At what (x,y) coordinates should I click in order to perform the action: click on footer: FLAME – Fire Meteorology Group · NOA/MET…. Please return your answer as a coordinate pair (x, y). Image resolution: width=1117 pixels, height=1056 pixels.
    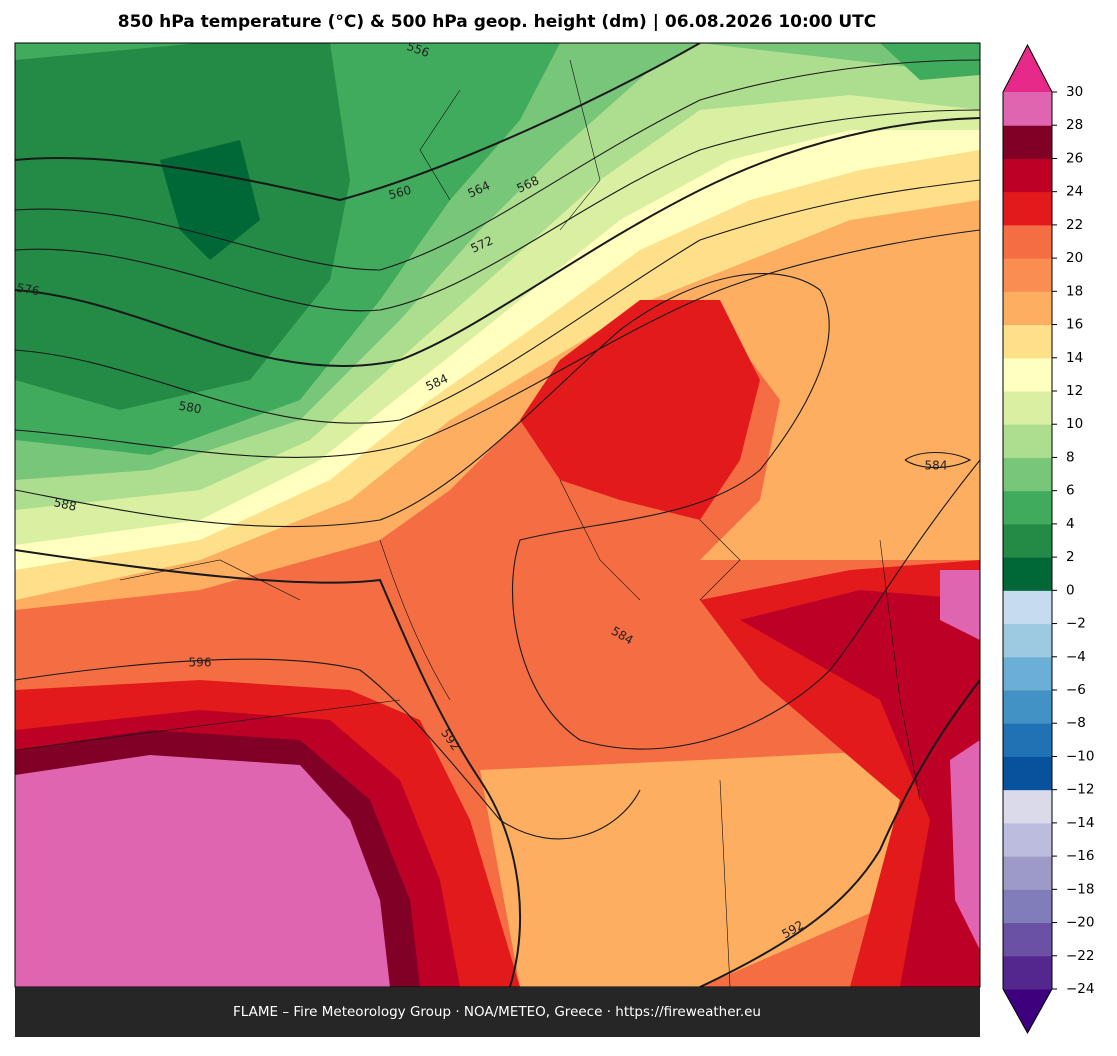
    Looking at the image, I should click on (497, 1012).